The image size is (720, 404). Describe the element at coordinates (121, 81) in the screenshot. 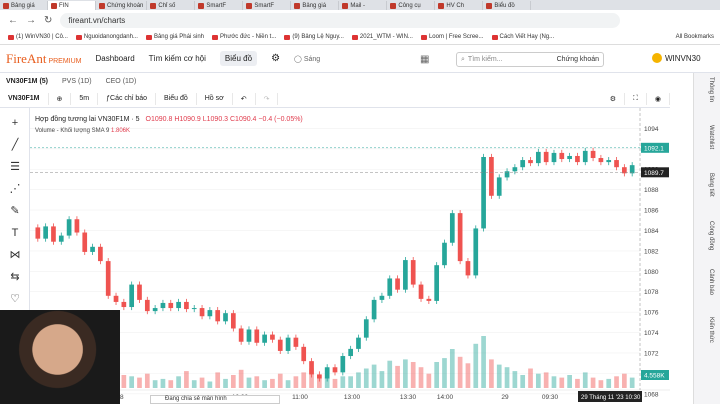

I see `symbol-tab: CEO (1D)` at that location.